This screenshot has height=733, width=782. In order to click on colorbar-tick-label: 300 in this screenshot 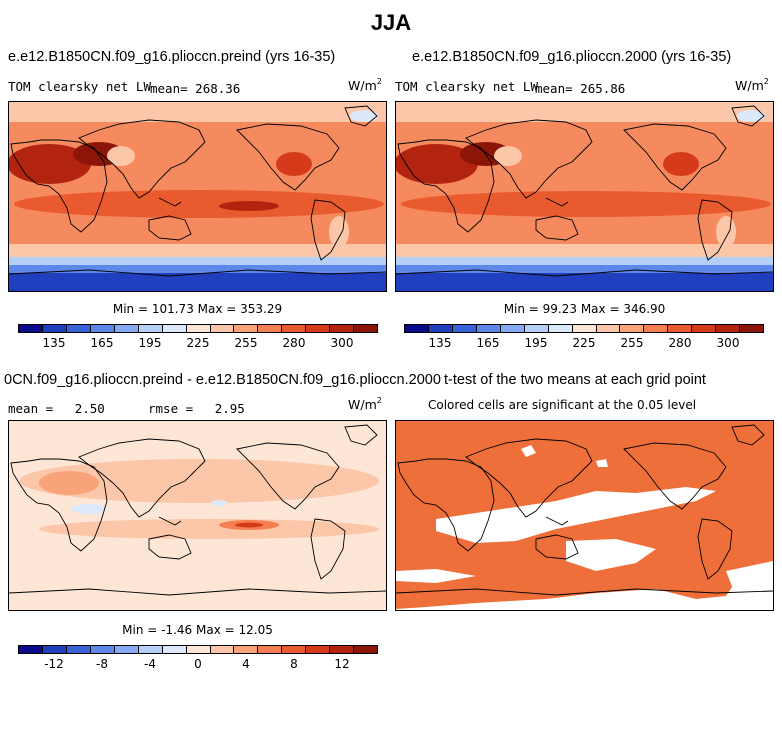, I will do `click(342, 343)`.